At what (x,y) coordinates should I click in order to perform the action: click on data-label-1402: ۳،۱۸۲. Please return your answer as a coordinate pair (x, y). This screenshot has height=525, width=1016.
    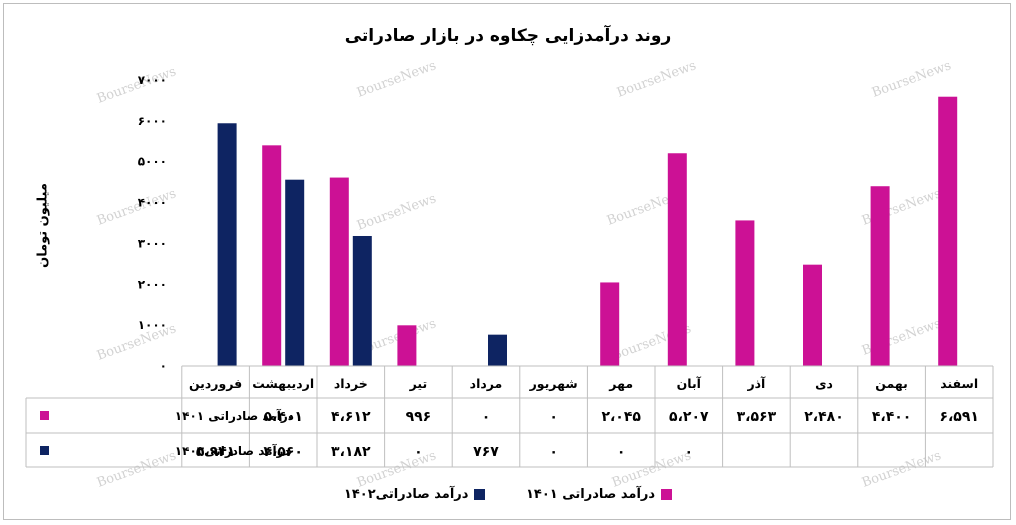
    Looking at the image, I should click on (351, 452).